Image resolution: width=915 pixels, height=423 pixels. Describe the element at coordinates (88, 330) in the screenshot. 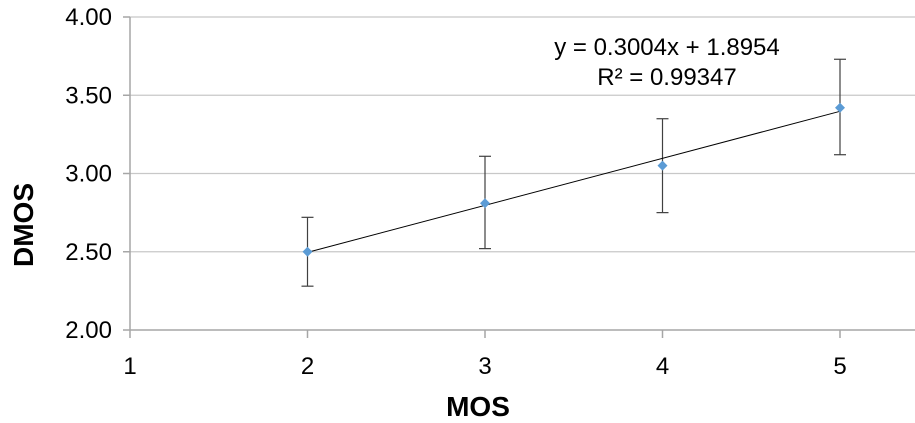

I see `y-tick-label: 2.00` at that location.